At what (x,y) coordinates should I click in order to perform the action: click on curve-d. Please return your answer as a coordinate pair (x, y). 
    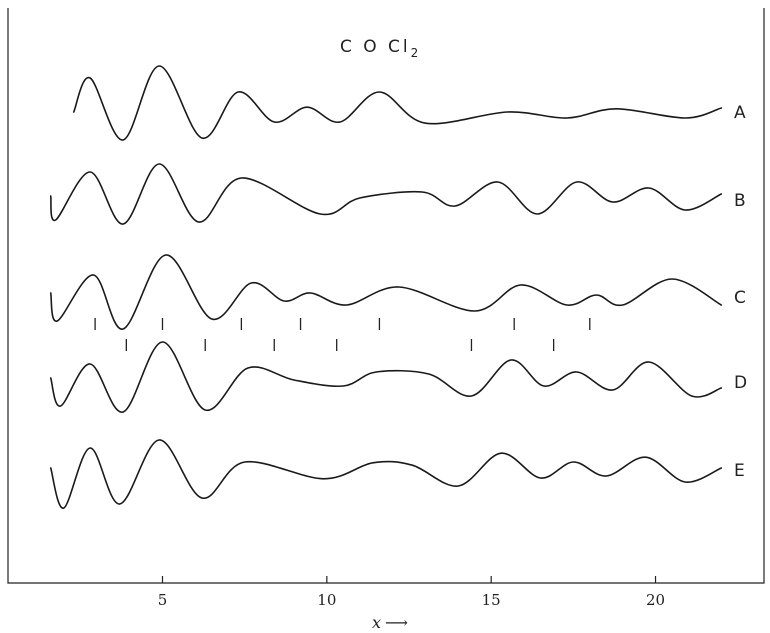
    Looking at the image, I should click on (386, 377).